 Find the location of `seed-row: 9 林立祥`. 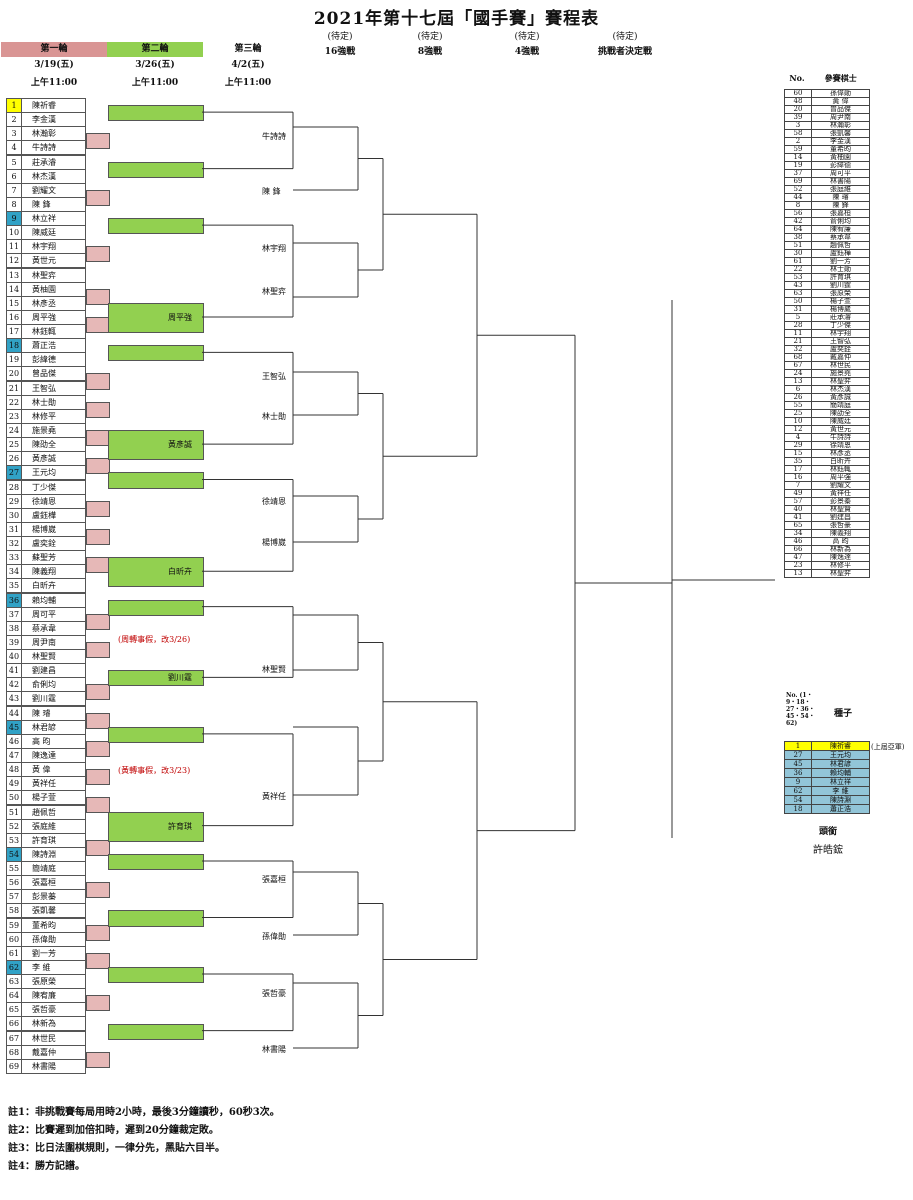

seed-row: 9 林立祥 is located at coordinates (827, 782).